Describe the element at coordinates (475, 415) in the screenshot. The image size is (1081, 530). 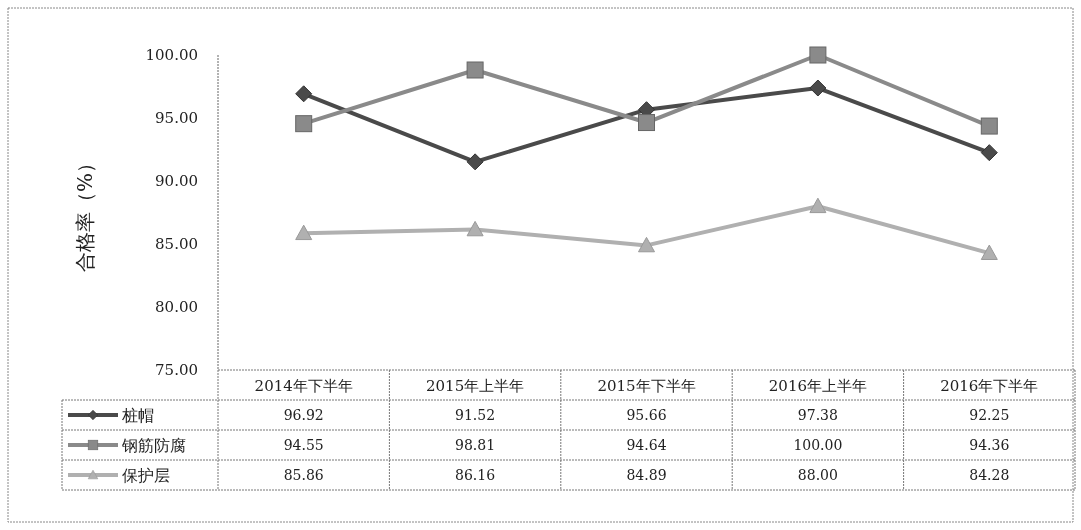
I see `data-label: 91.52` at that location.